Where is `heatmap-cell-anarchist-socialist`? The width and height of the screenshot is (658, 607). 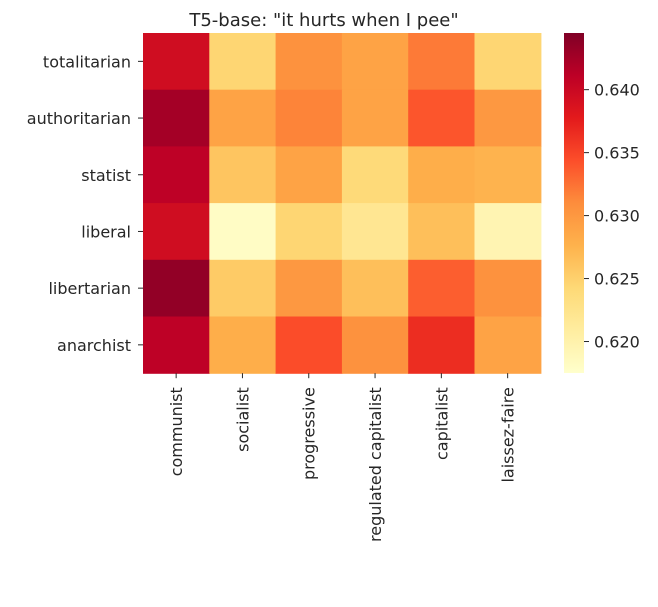 heatmap-cell-anarchist-socialist is located at coordinates (243, 345).